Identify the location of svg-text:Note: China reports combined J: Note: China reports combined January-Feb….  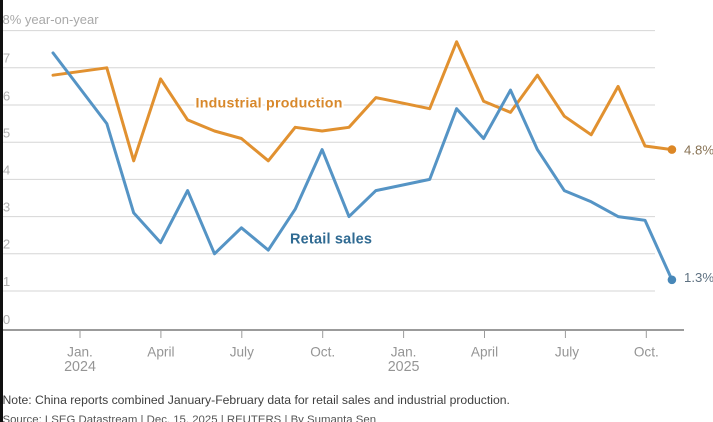
(256, 400).